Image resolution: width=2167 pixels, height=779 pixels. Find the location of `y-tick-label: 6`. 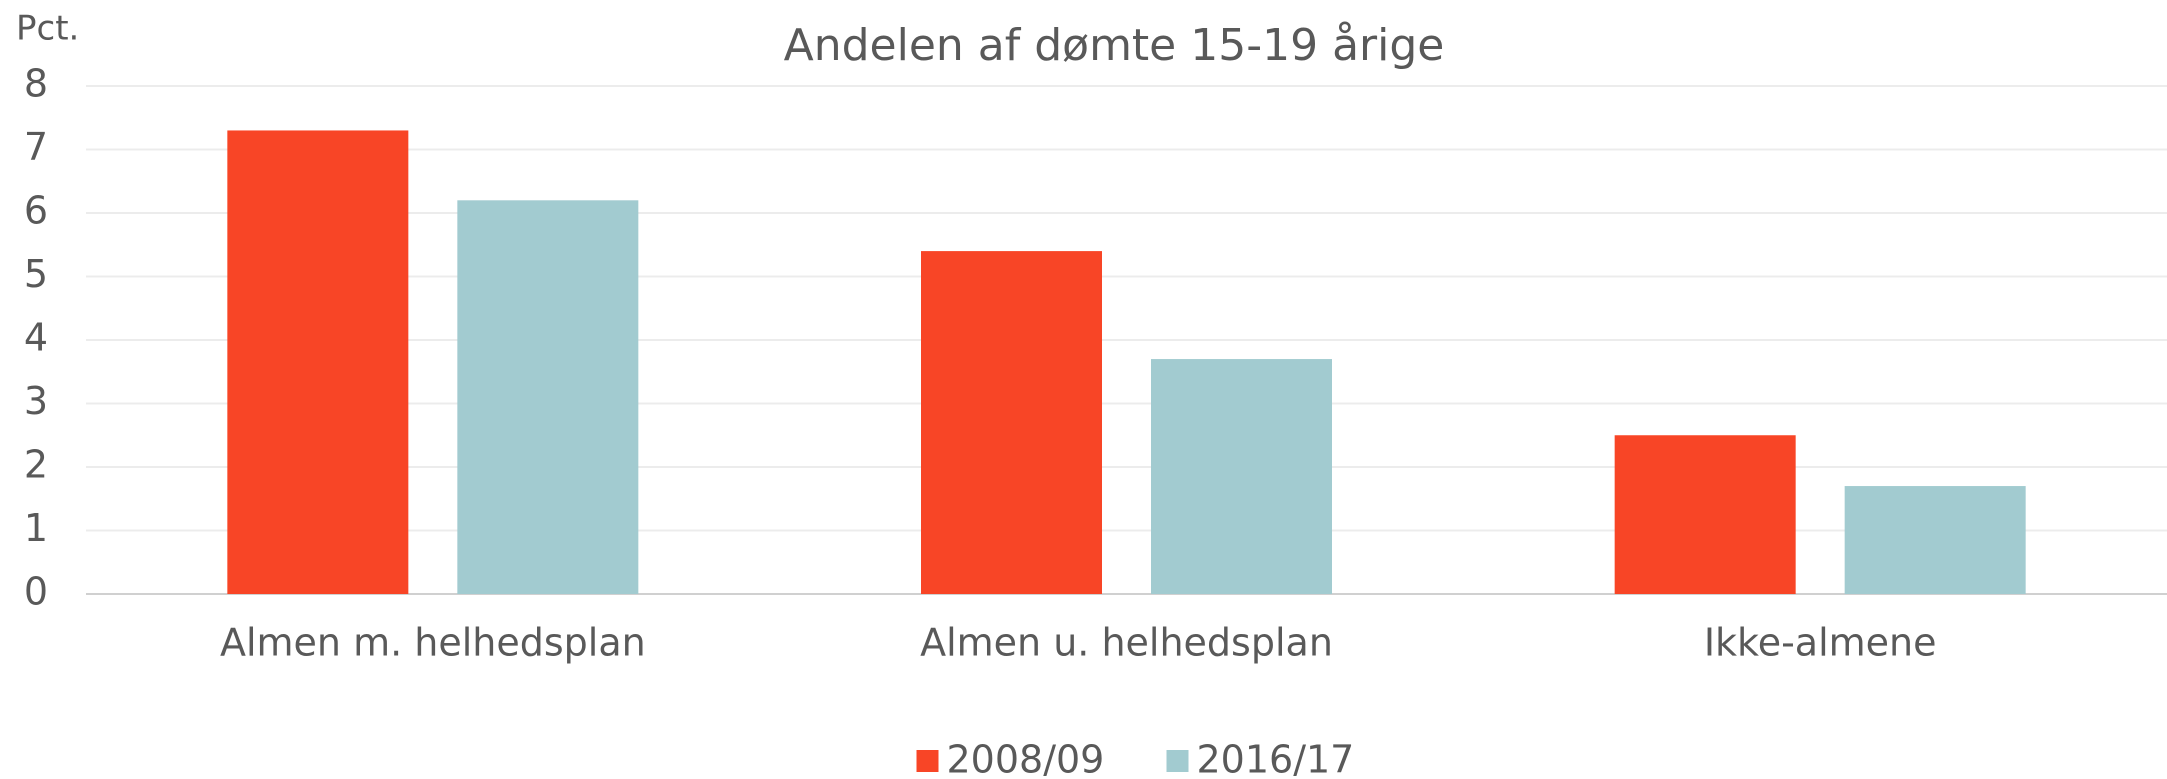

y-tick-label: 6 is located at coordinates (36, 211).